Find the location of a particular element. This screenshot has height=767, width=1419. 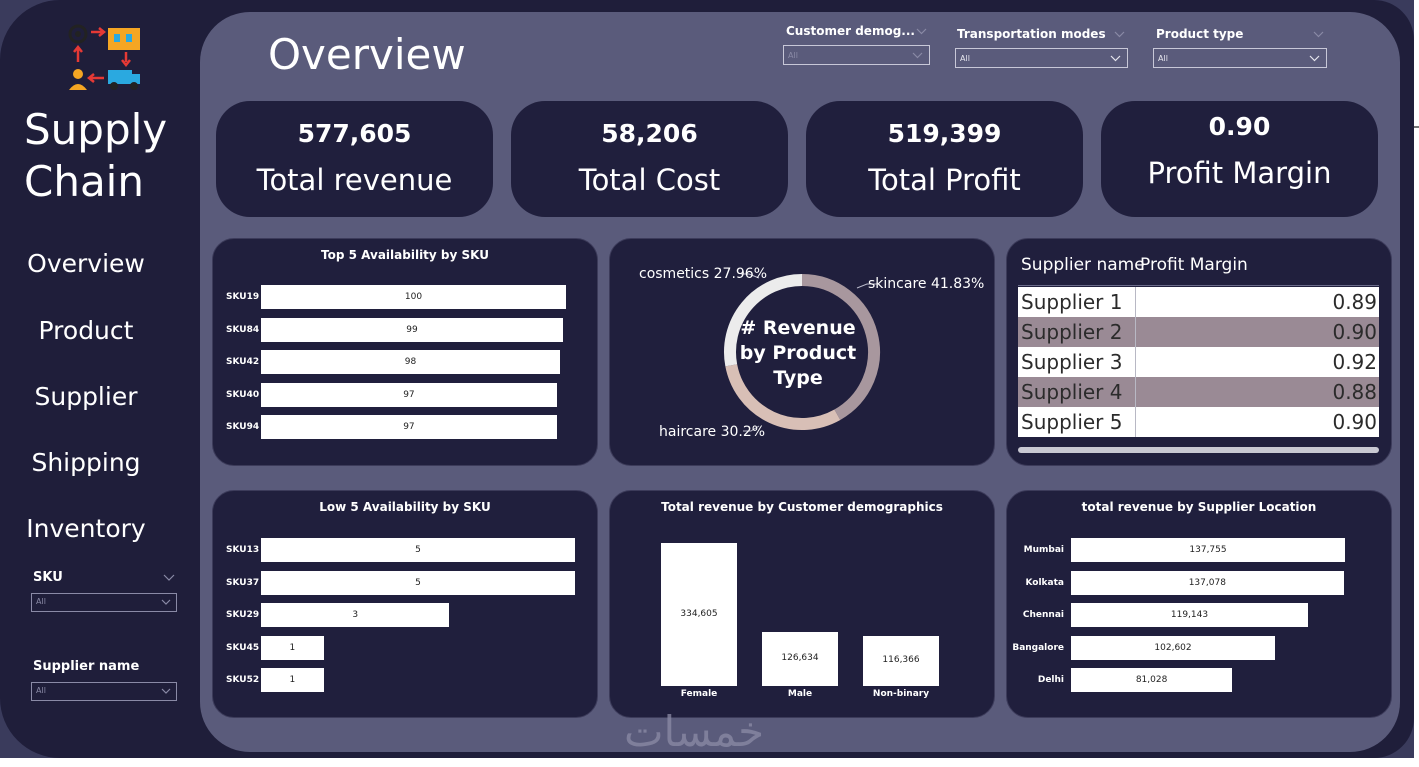

donut-slice-skincare is located at coordinates (840, 347).